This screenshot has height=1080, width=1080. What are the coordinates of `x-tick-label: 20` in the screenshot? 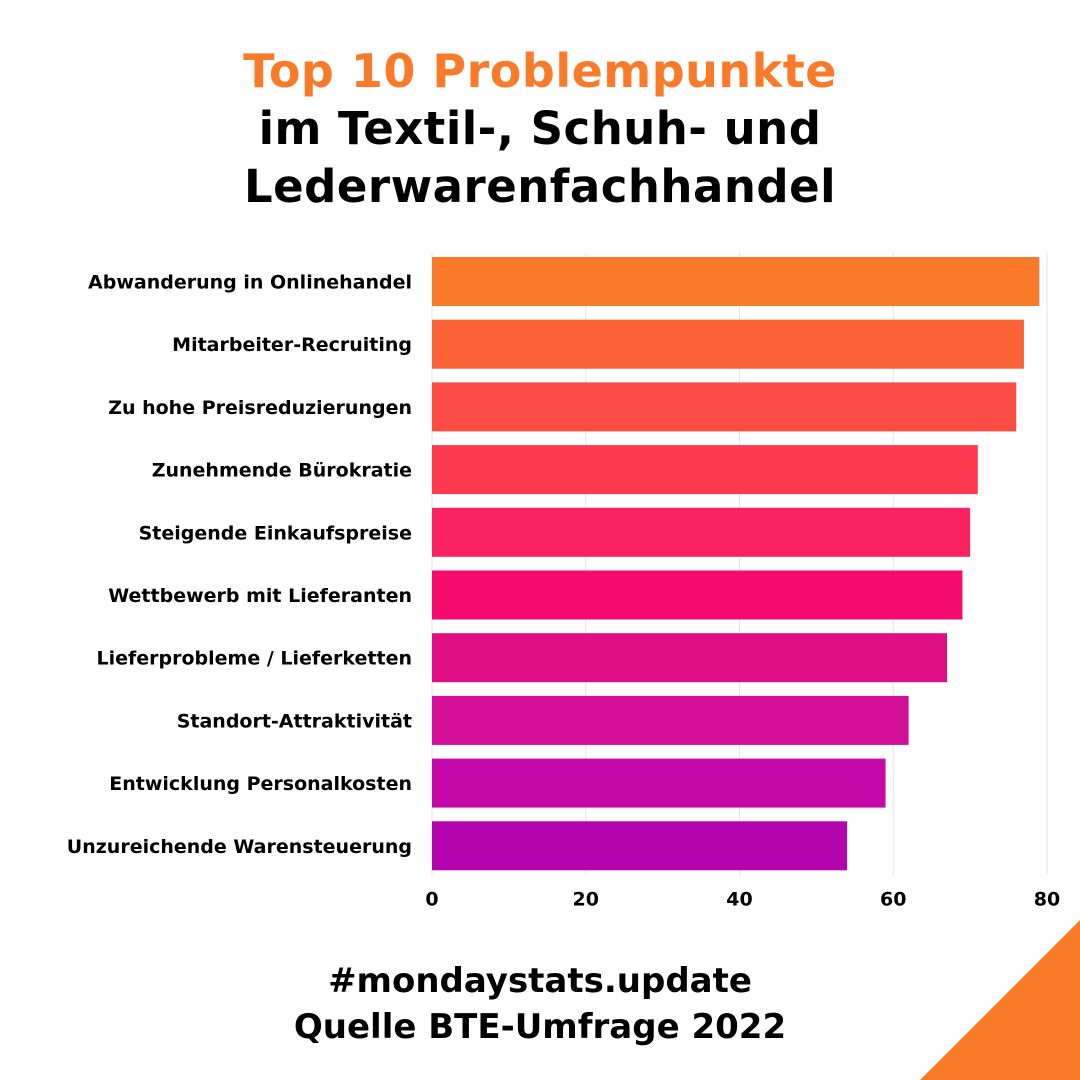 It's located at (586, 899).